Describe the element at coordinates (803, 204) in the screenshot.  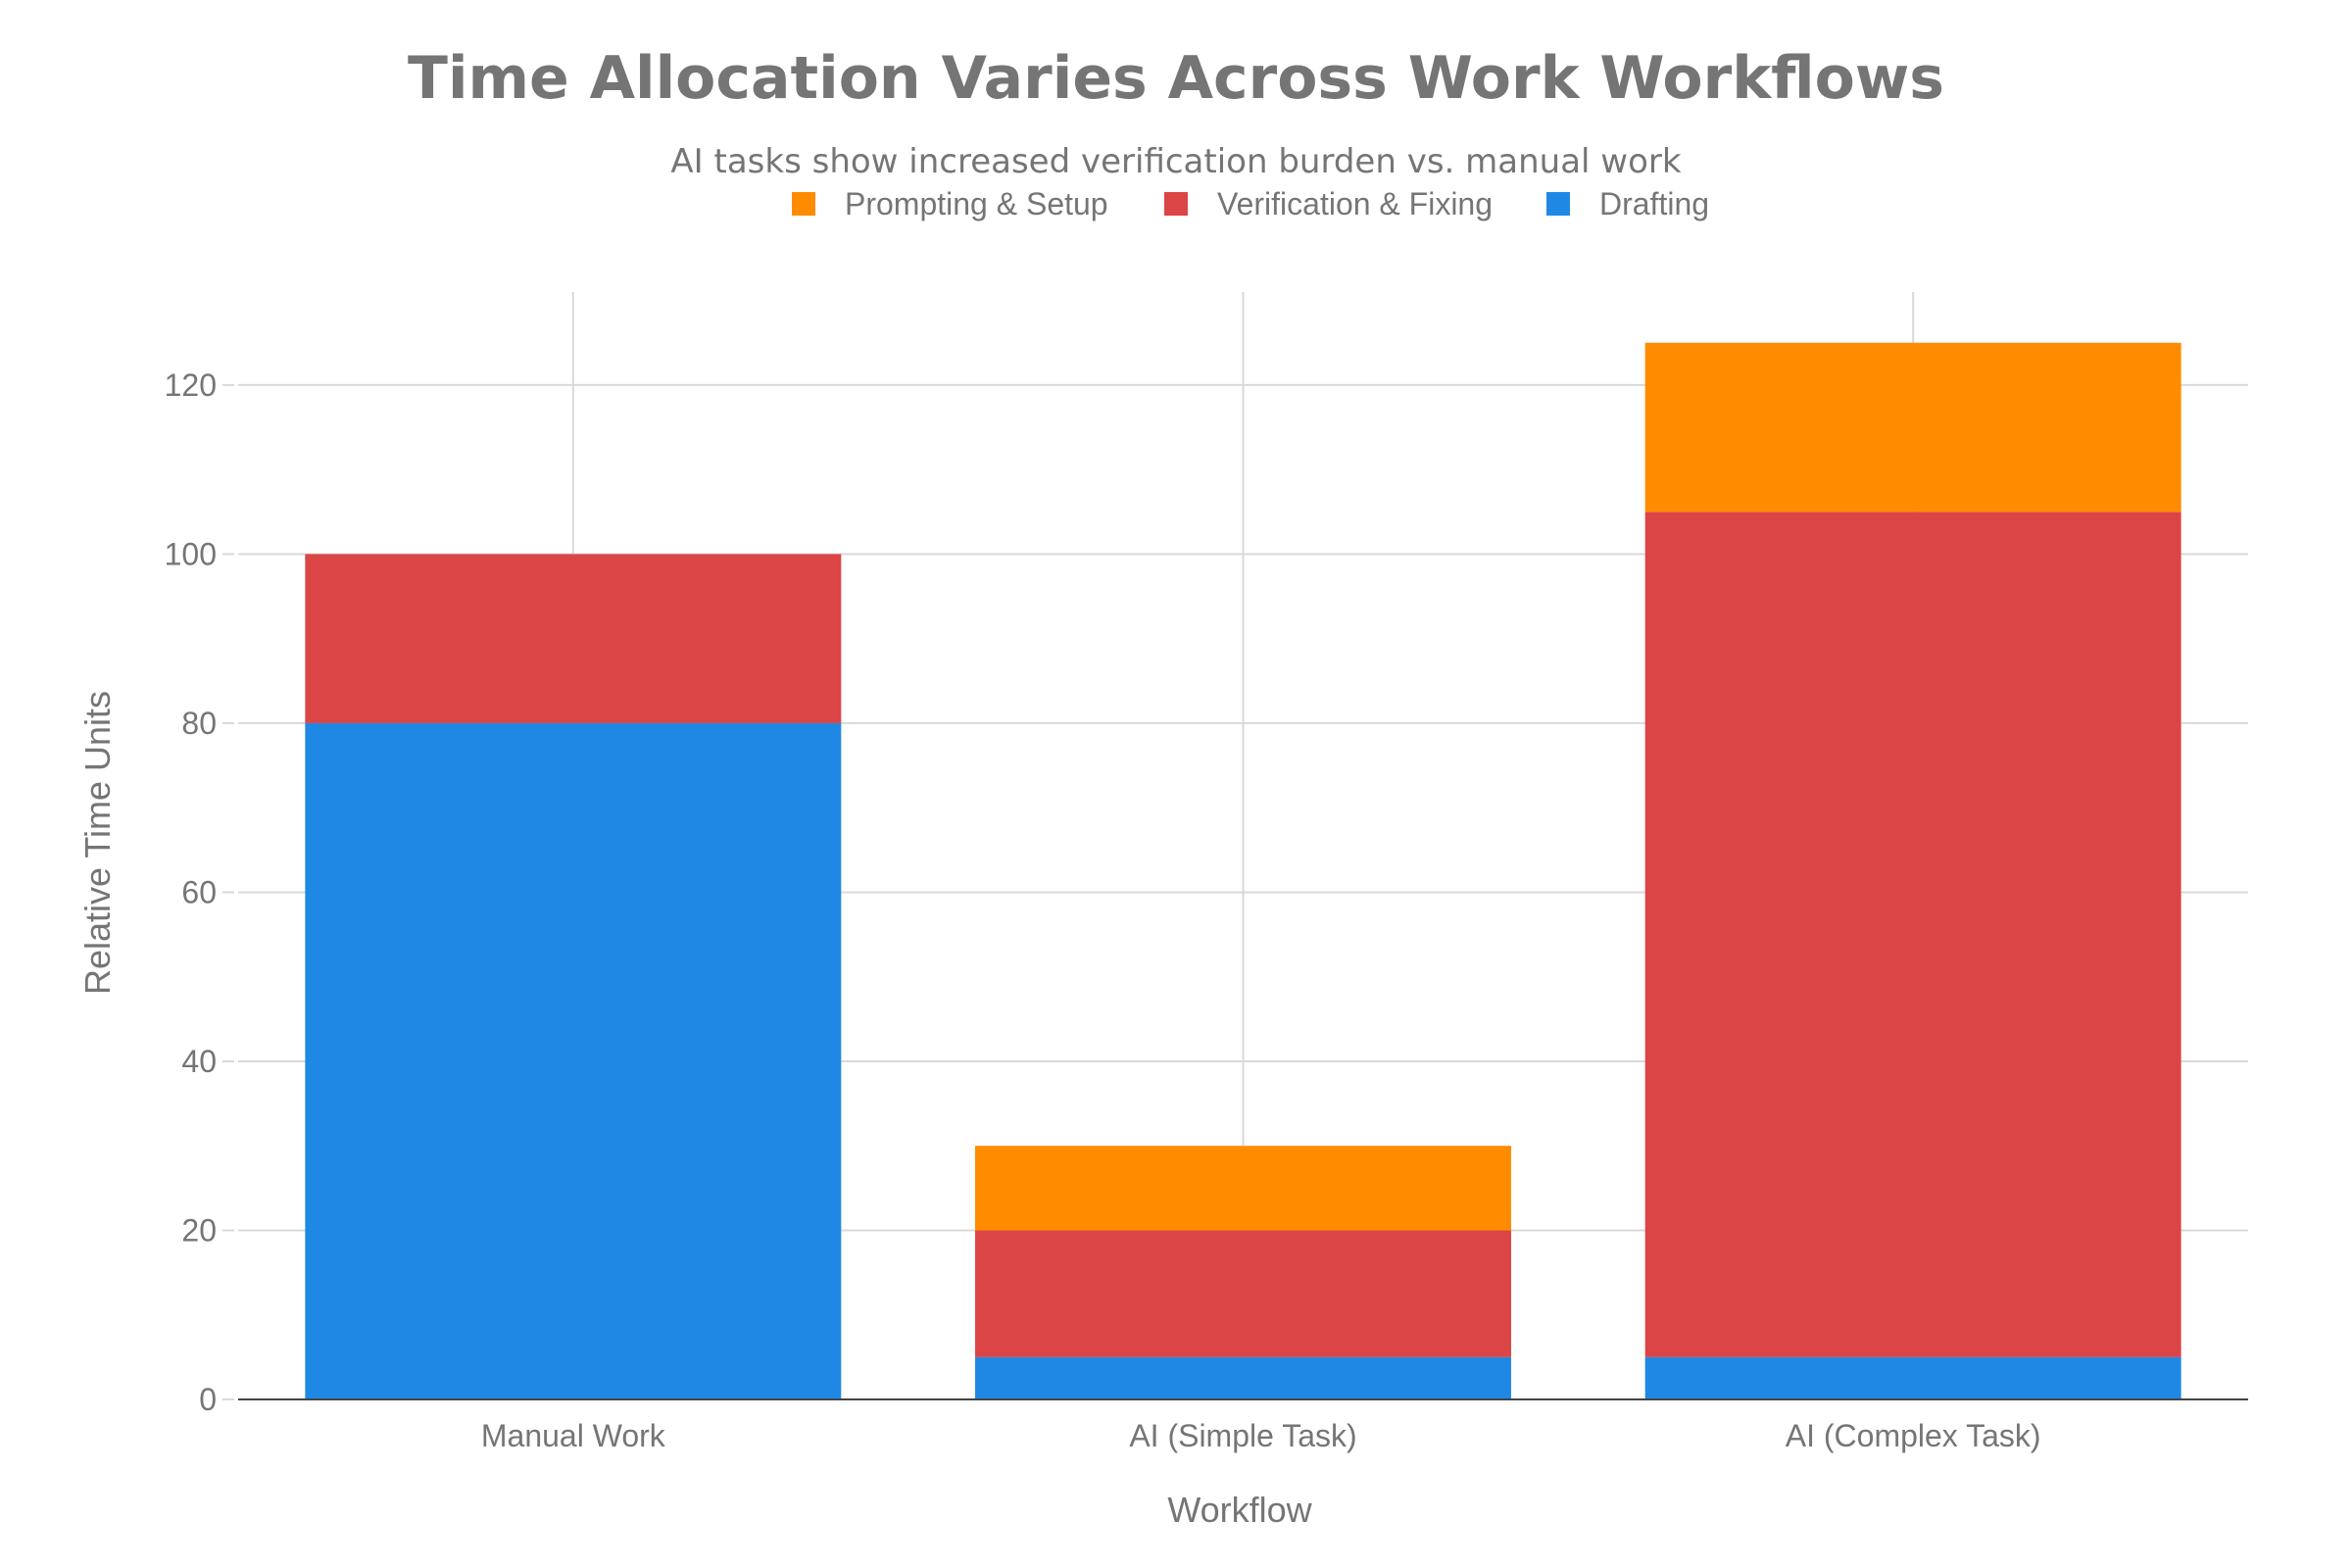
I see `legend-swatch-prompting-setup` at that location.